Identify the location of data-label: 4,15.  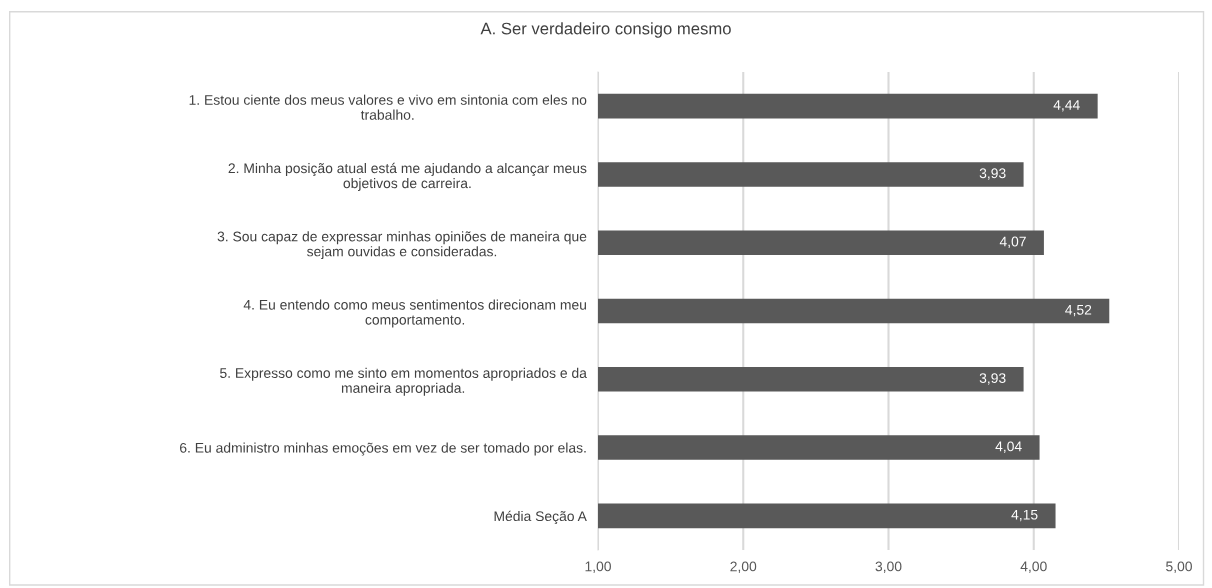
(1024, 515).